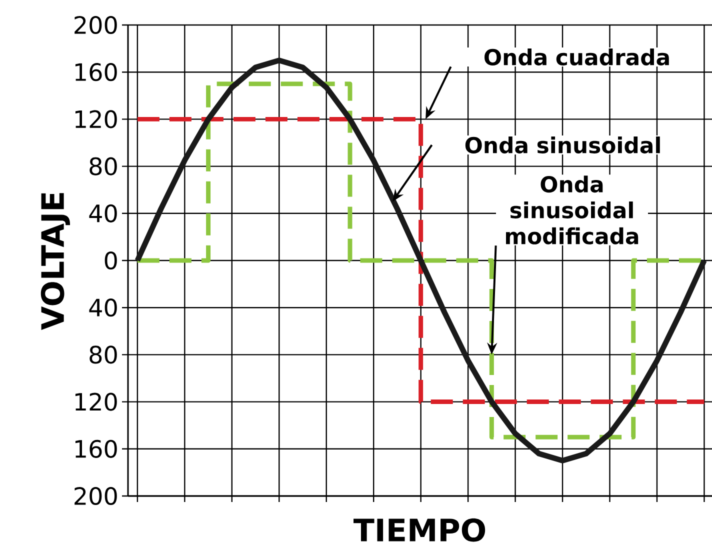  Describe the element at coordinates (576, 57) in the screenshot. I see `annotation: Onda cuadrada` at that location.